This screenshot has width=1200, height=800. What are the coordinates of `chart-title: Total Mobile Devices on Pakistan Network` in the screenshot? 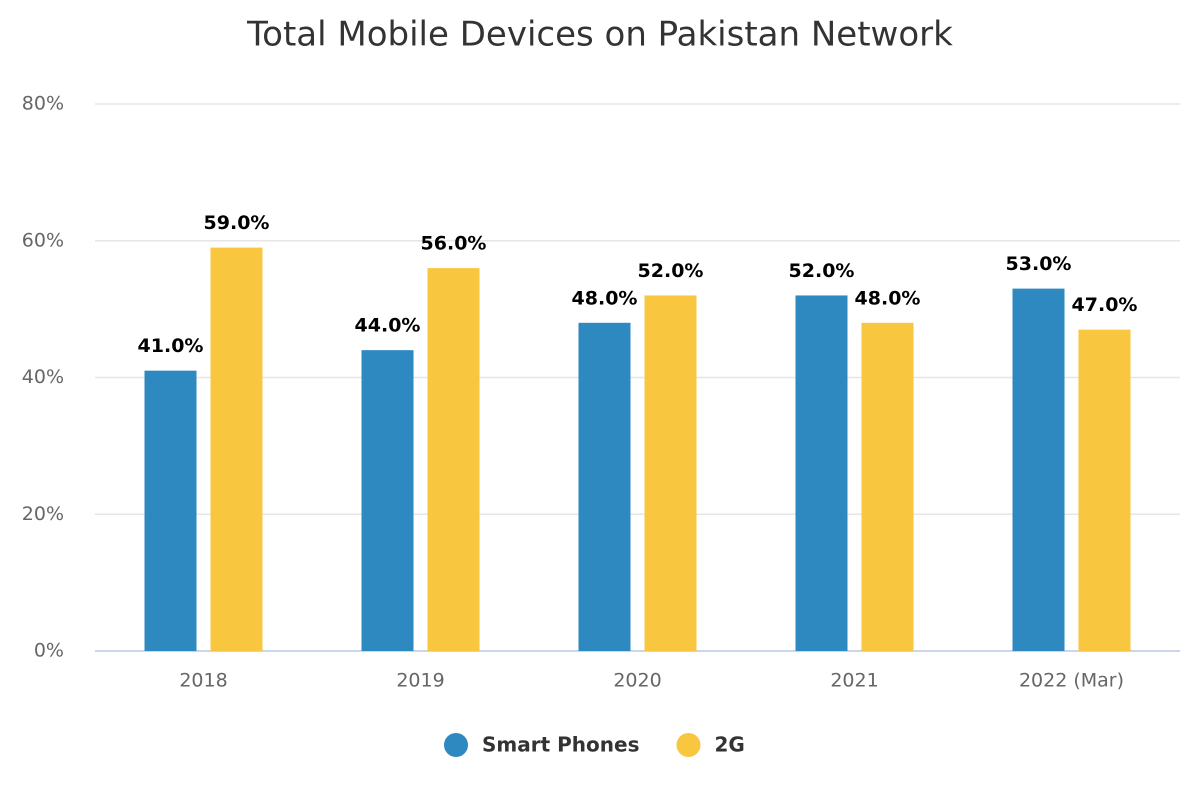 It's located at (599, 35).